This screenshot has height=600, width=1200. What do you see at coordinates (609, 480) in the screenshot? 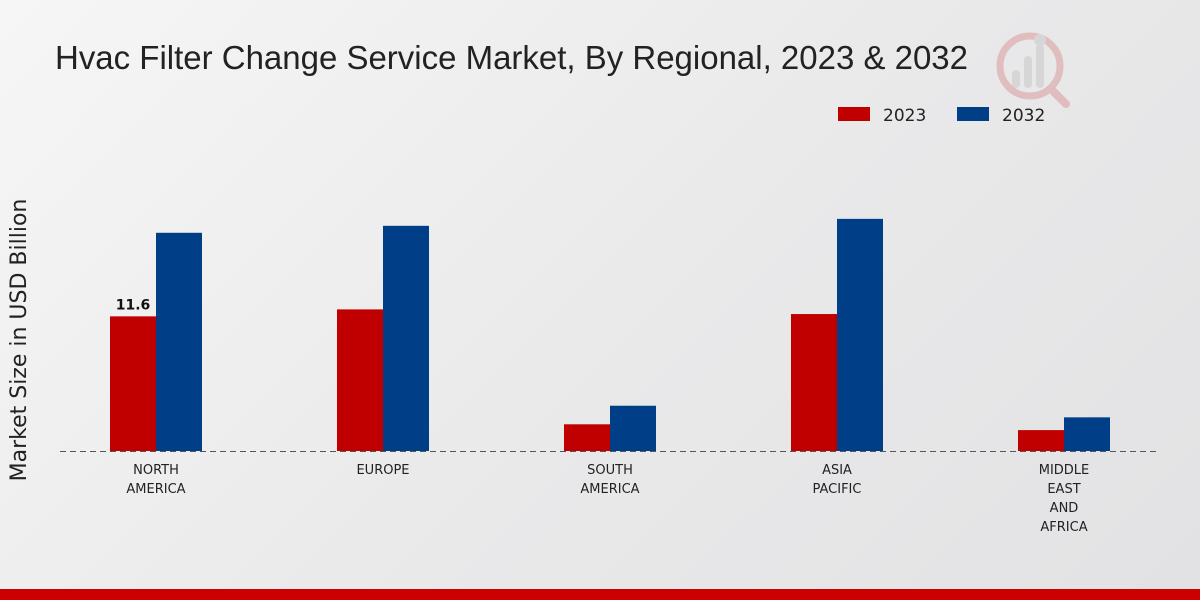
I see `x-tick-label: SOUTH AMERICA` at bounding box center [609, 480].